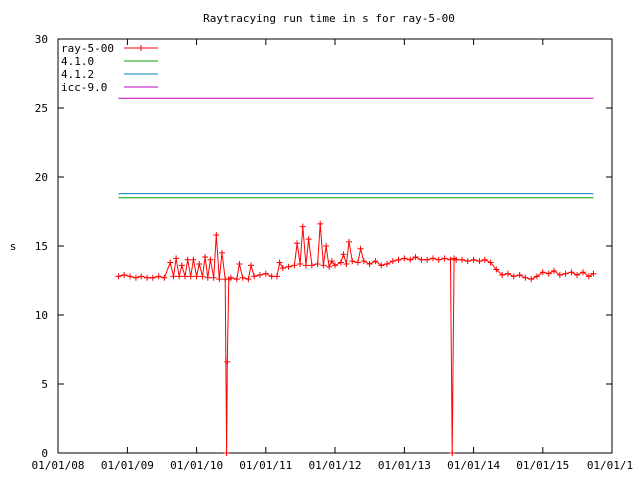  I want to click on legend-label: 4.1.2, so click(77, 74).